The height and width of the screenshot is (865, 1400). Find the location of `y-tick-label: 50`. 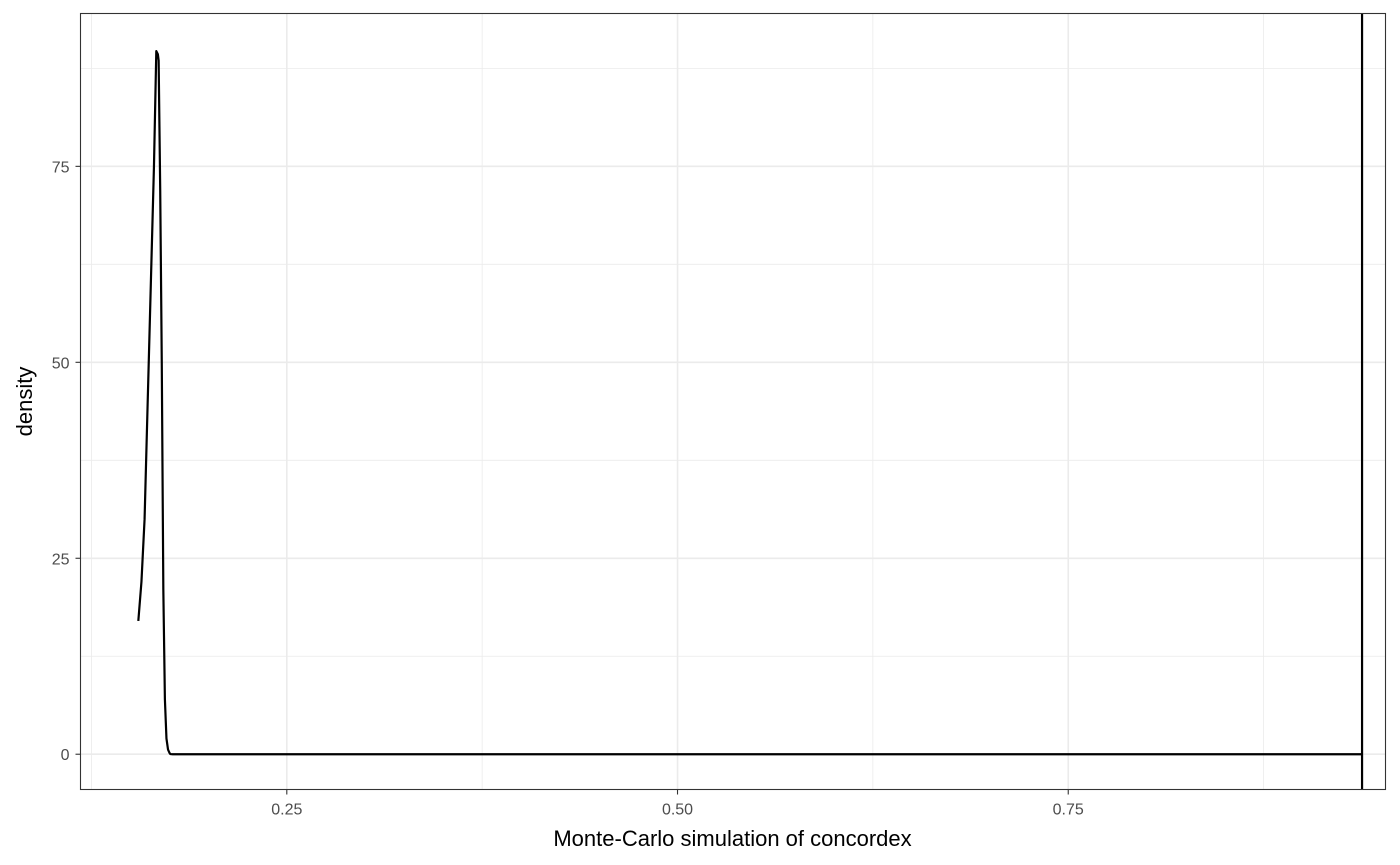

y-tick-label: 50 is located at coordinates (61, 363).